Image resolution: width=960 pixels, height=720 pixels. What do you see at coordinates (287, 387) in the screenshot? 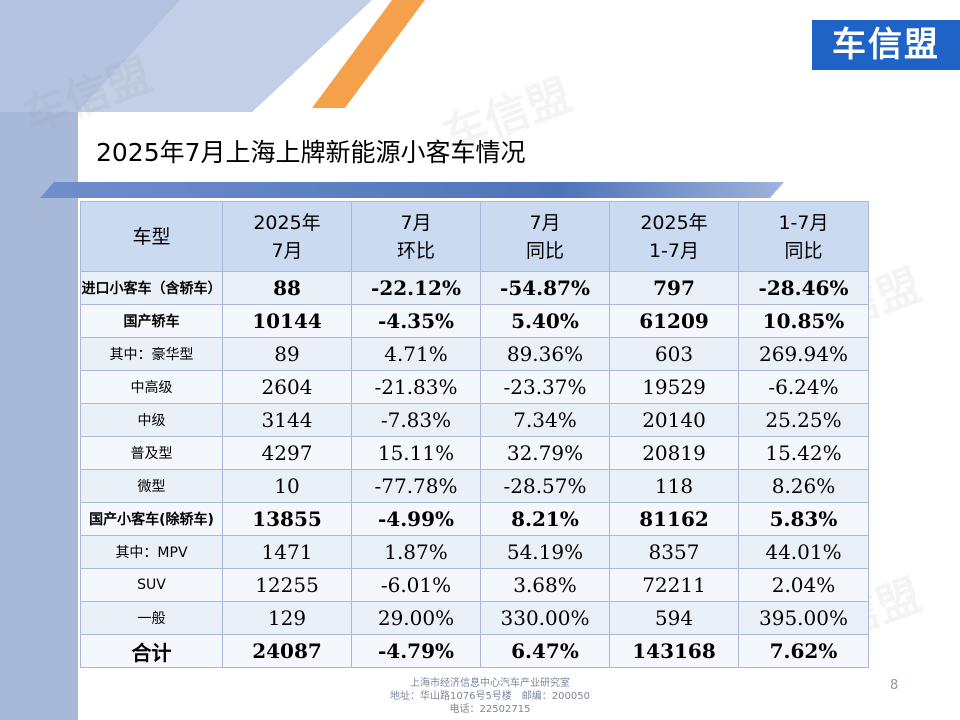
I see `value-cell: 2604` at bounding box center [287, 387].